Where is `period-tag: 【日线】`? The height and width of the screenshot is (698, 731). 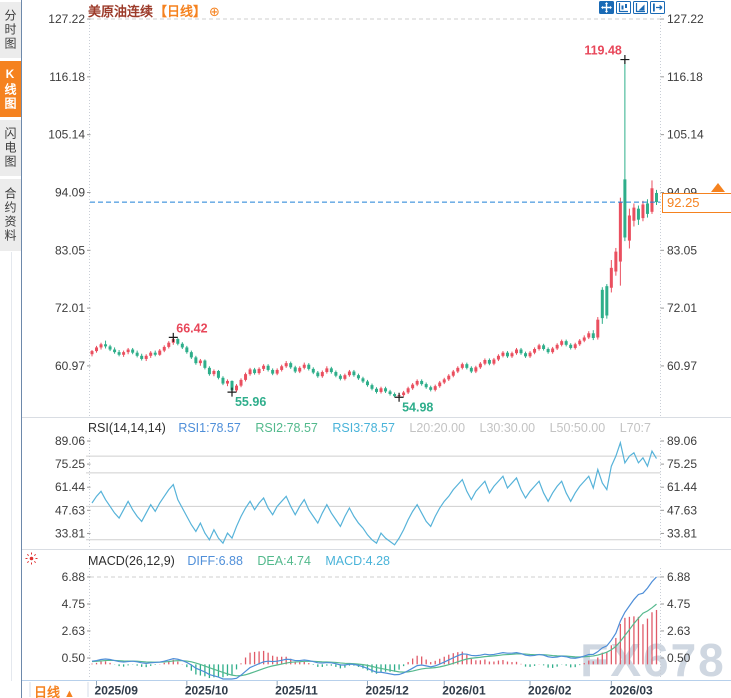
period-tag: 【日线】 is located at coordinates (180, 11).